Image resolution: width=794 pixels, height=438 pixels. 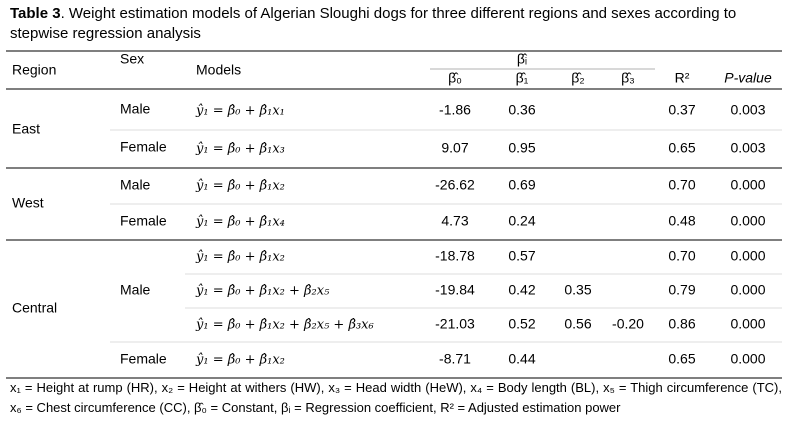 What do you see at coordinates (578, 78) in the screenshot?
I see `header-cell: β̂₂` at bounding box center [578, 78].